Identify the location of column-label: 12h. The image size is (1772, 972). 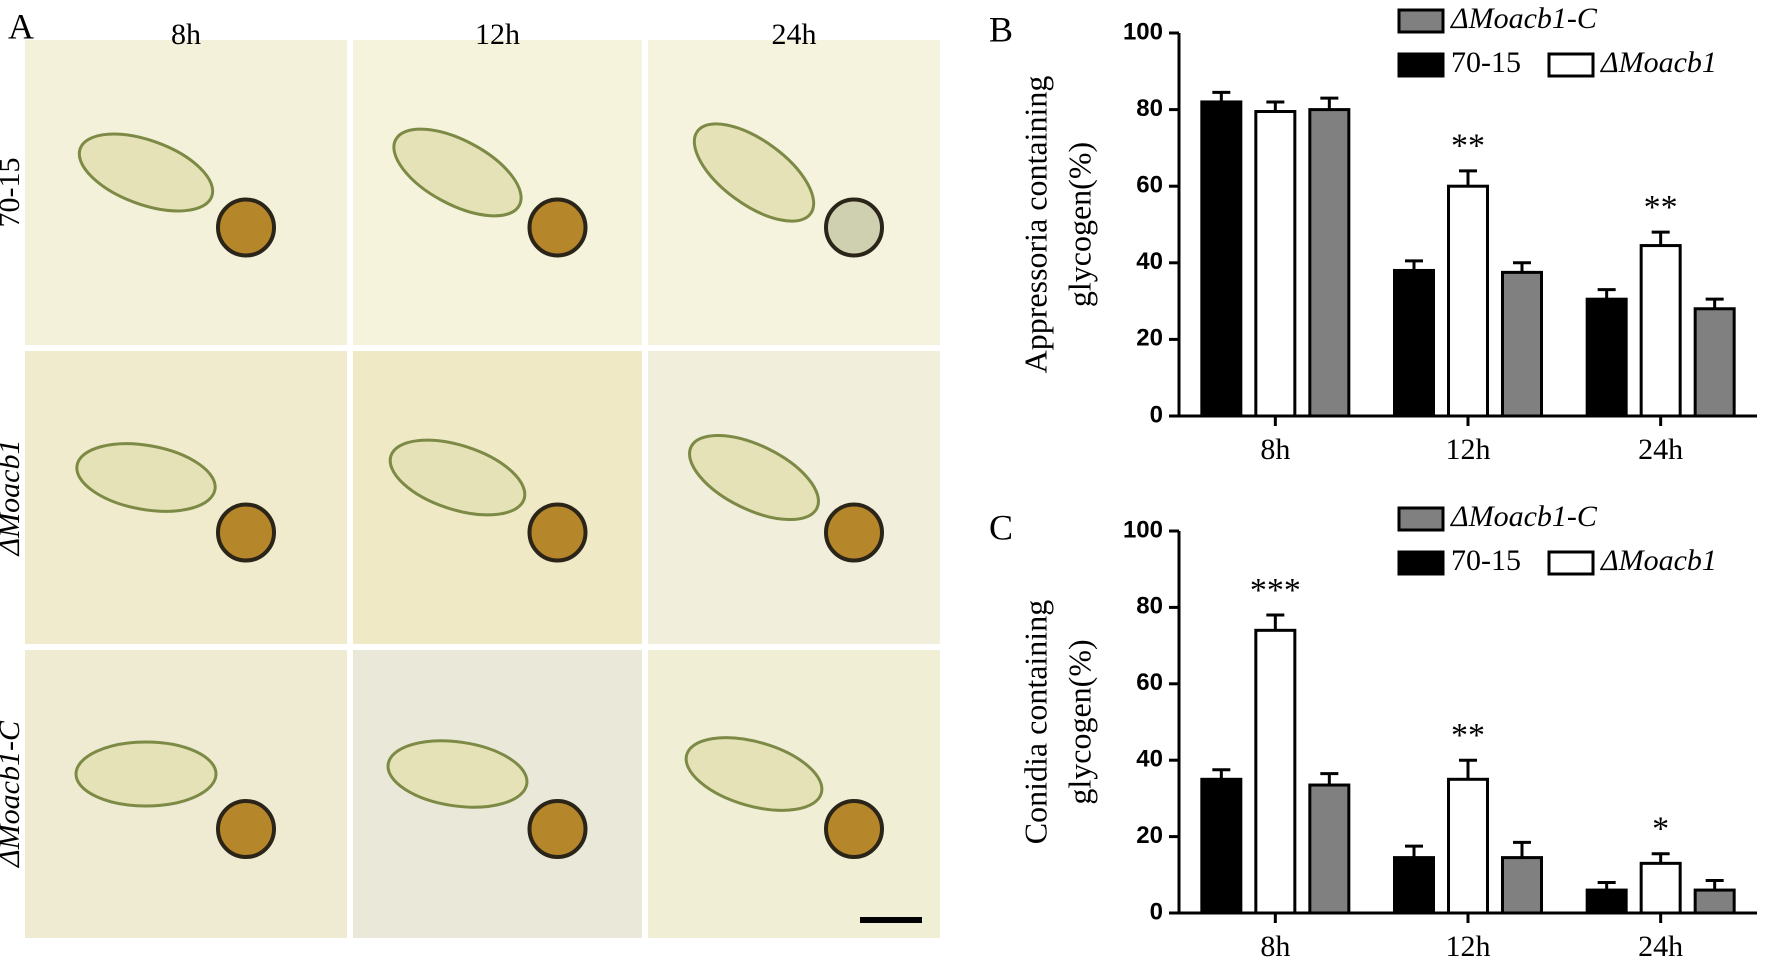
(497, 34).